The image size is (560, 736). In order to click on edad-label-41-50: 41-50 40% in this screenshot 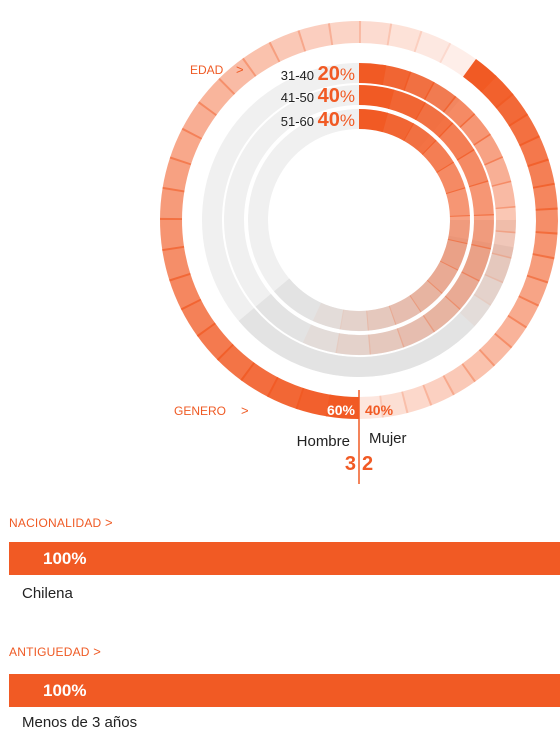, I will do `click(318, 96)`.